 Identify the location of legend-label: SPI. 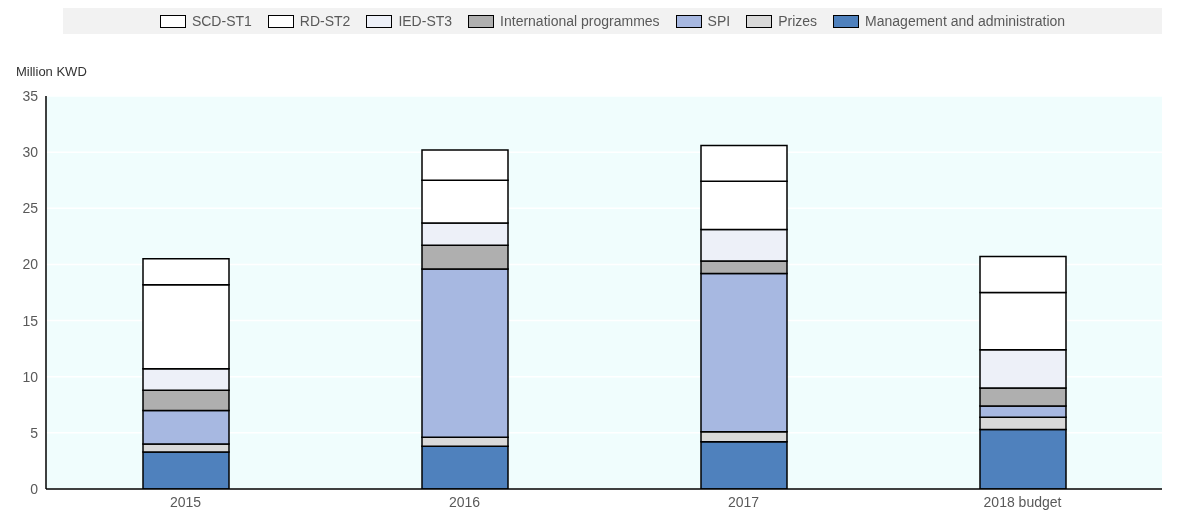
(718, 21).